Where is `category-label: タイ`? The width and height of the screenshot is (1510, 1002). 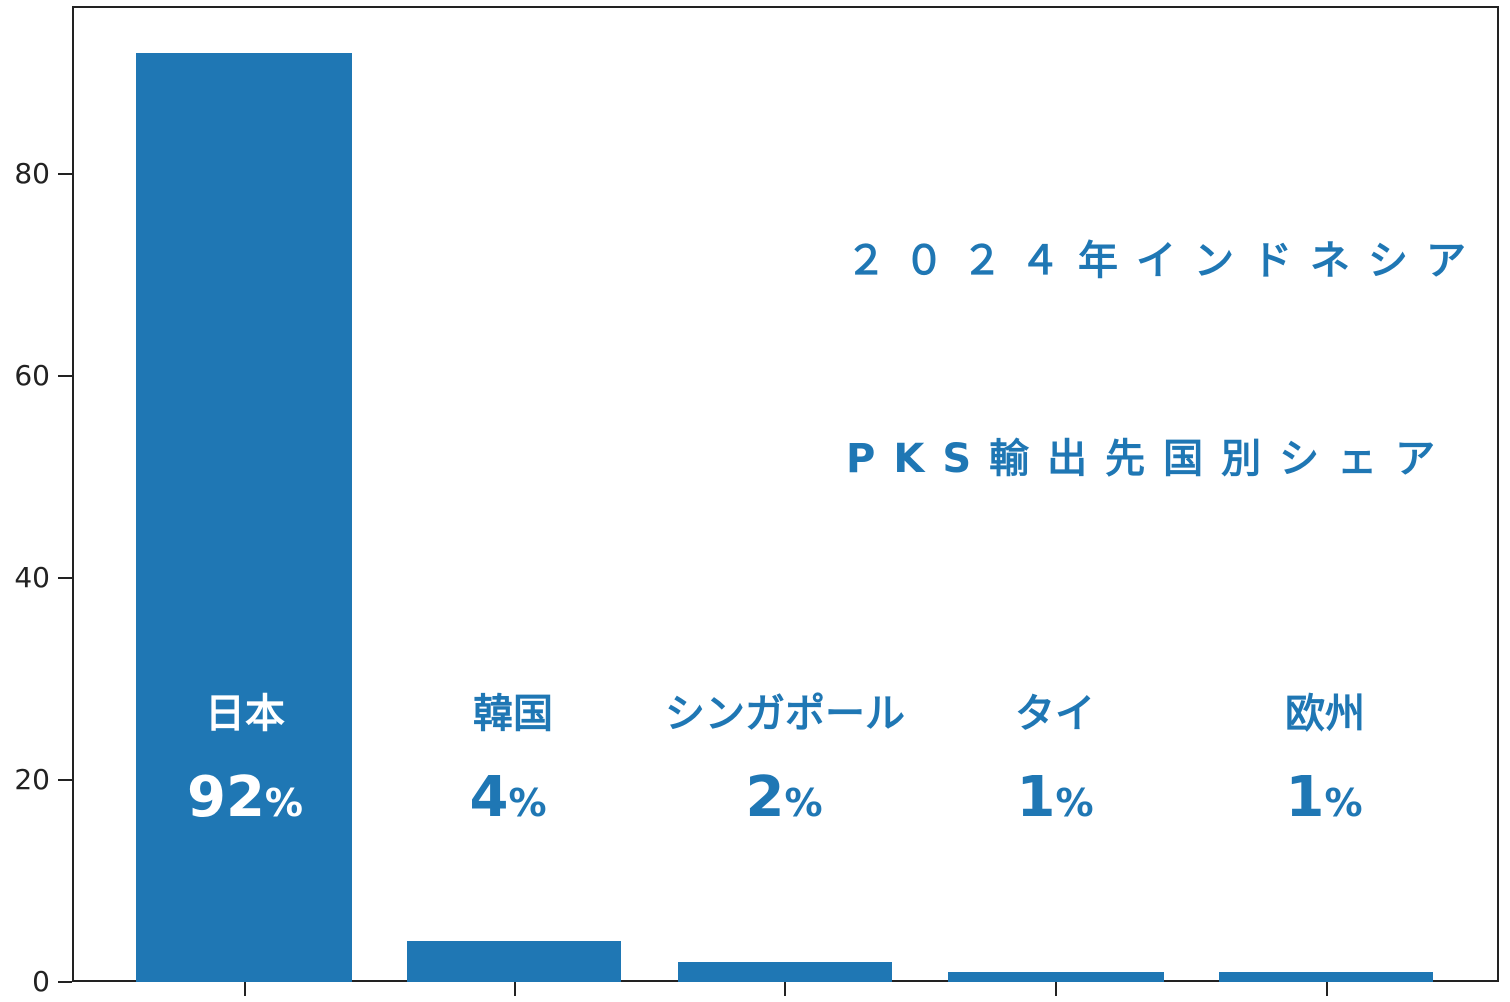 category-label: タイ is located at coordinates (1055, 714).